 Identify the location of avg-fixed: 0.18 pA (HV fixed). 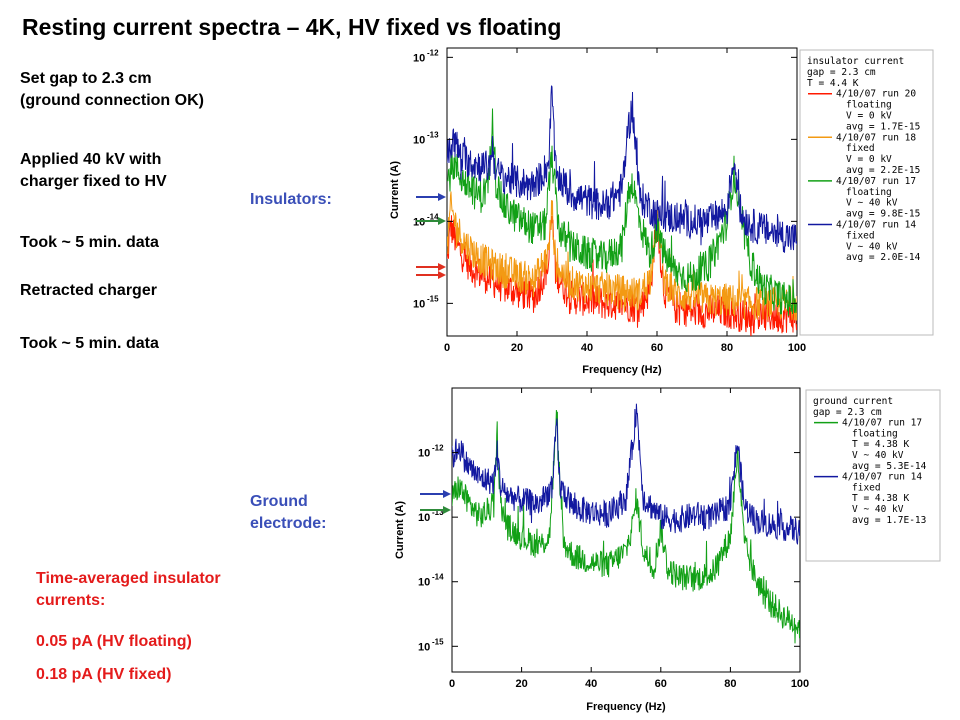
(104, 674).